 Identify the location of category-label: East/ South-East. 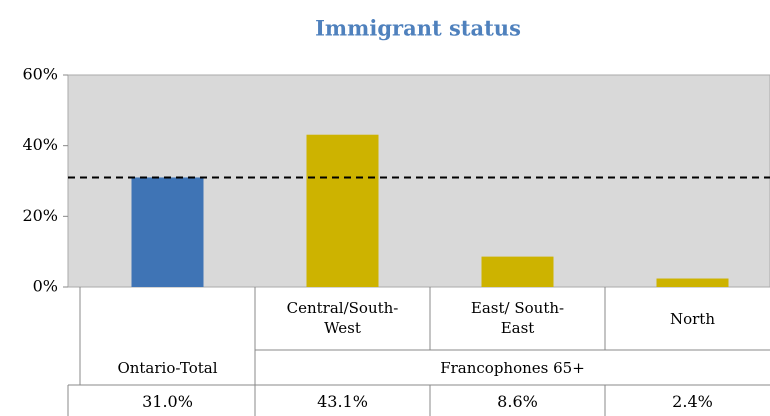
(517, 318).